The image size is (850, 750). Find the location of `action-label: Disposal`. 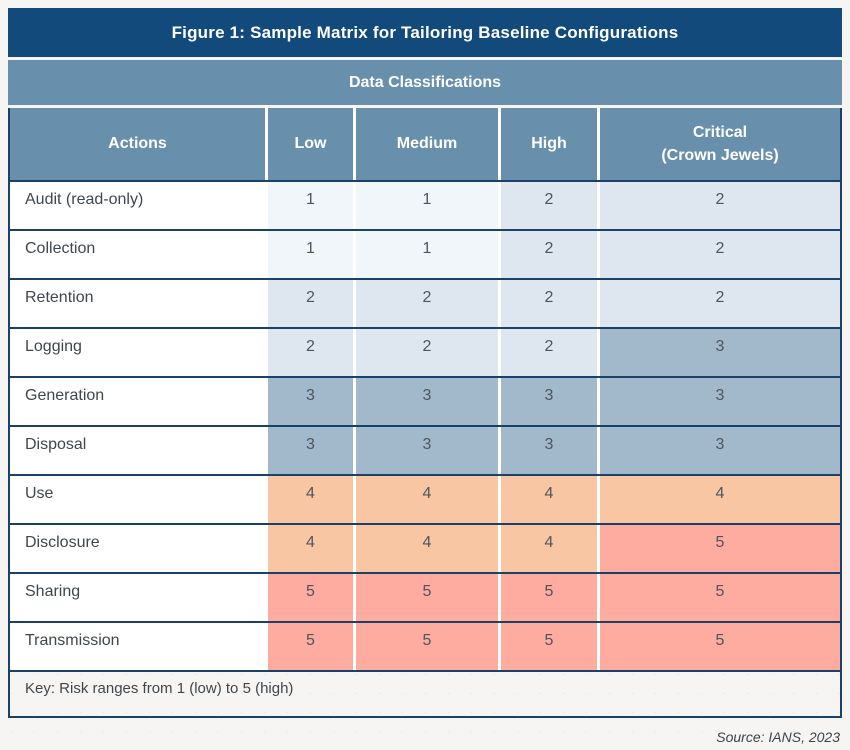

action-label: Disposal is located at coordinates (56, 444).